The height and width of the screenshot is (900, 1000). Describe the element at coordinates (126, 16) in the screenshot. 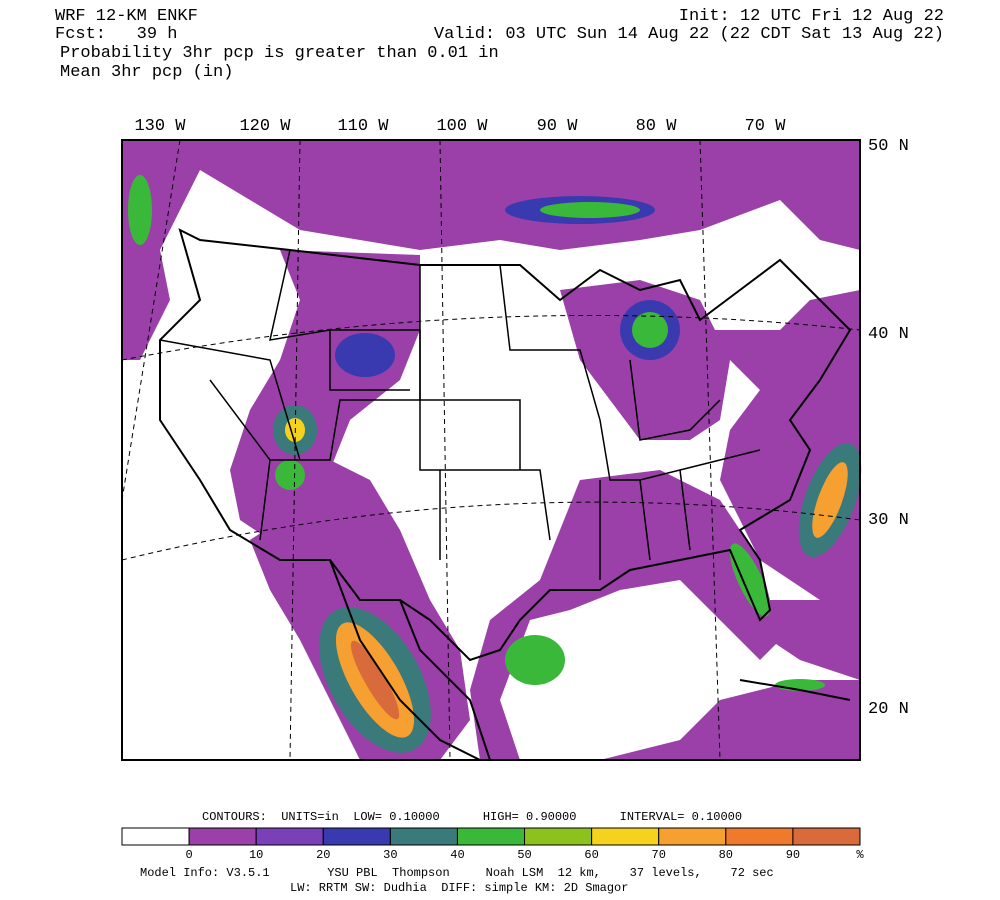

I see `title: WRF 12-KM ENKF` at that location.